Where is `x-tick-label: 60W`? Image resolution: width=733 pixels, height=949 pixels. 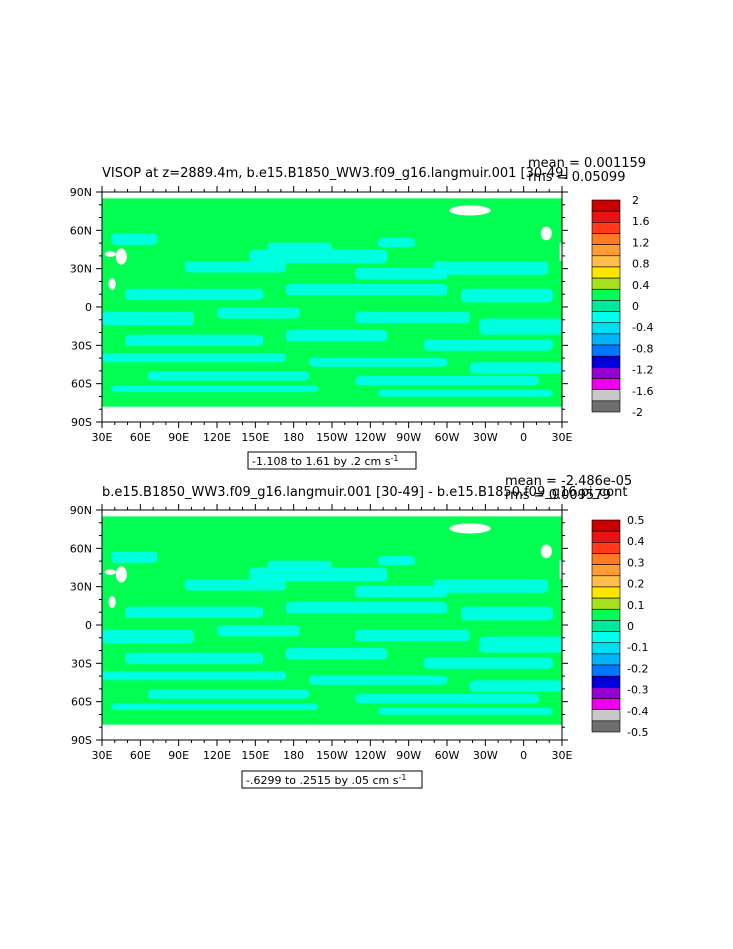
x-tick-label: 60W is located at coordinates (447, 437).